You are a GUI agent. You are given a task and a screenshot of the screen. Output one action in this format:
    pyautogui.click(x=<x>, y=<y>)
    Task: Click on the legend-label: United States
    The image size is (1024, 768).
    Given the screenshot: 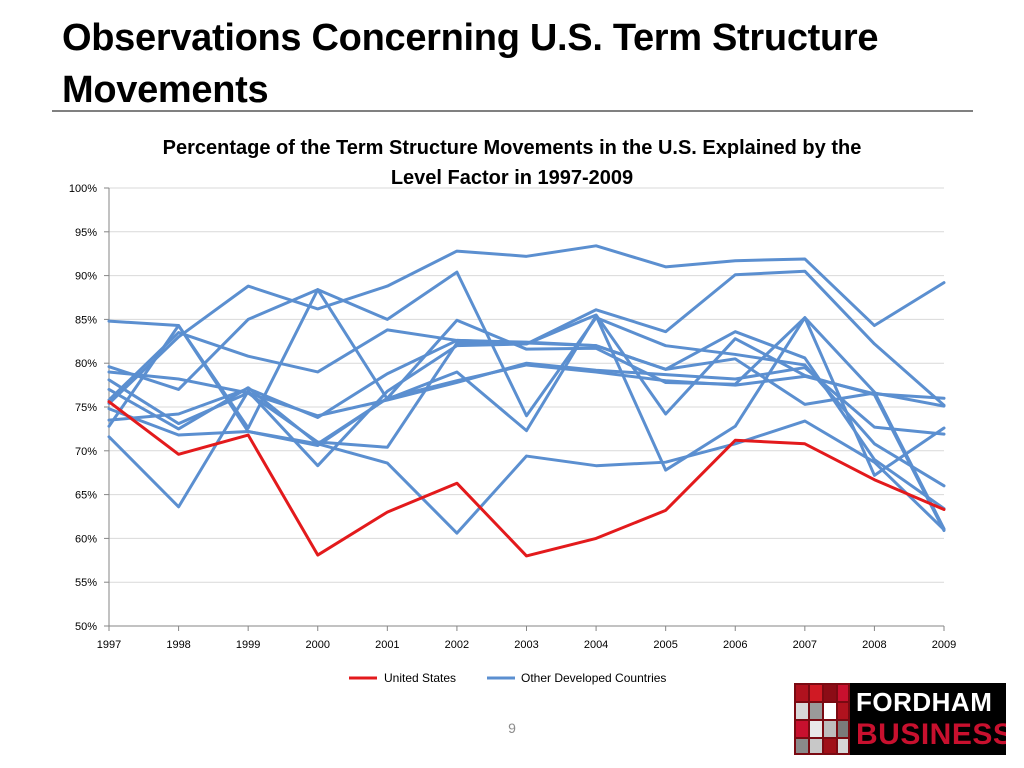 What is the action you would take?
    pyautogui.click(x=420, y=678)
    